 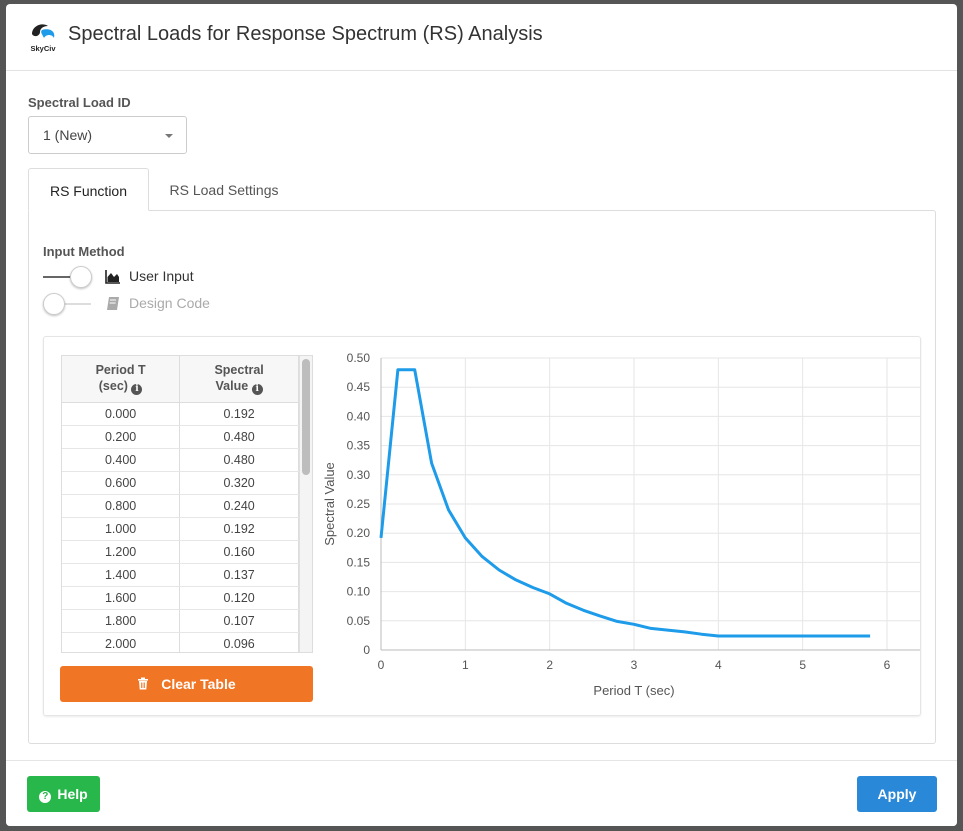 I want to click on y-tick-label: 0.20, so click(x=359, y=533).